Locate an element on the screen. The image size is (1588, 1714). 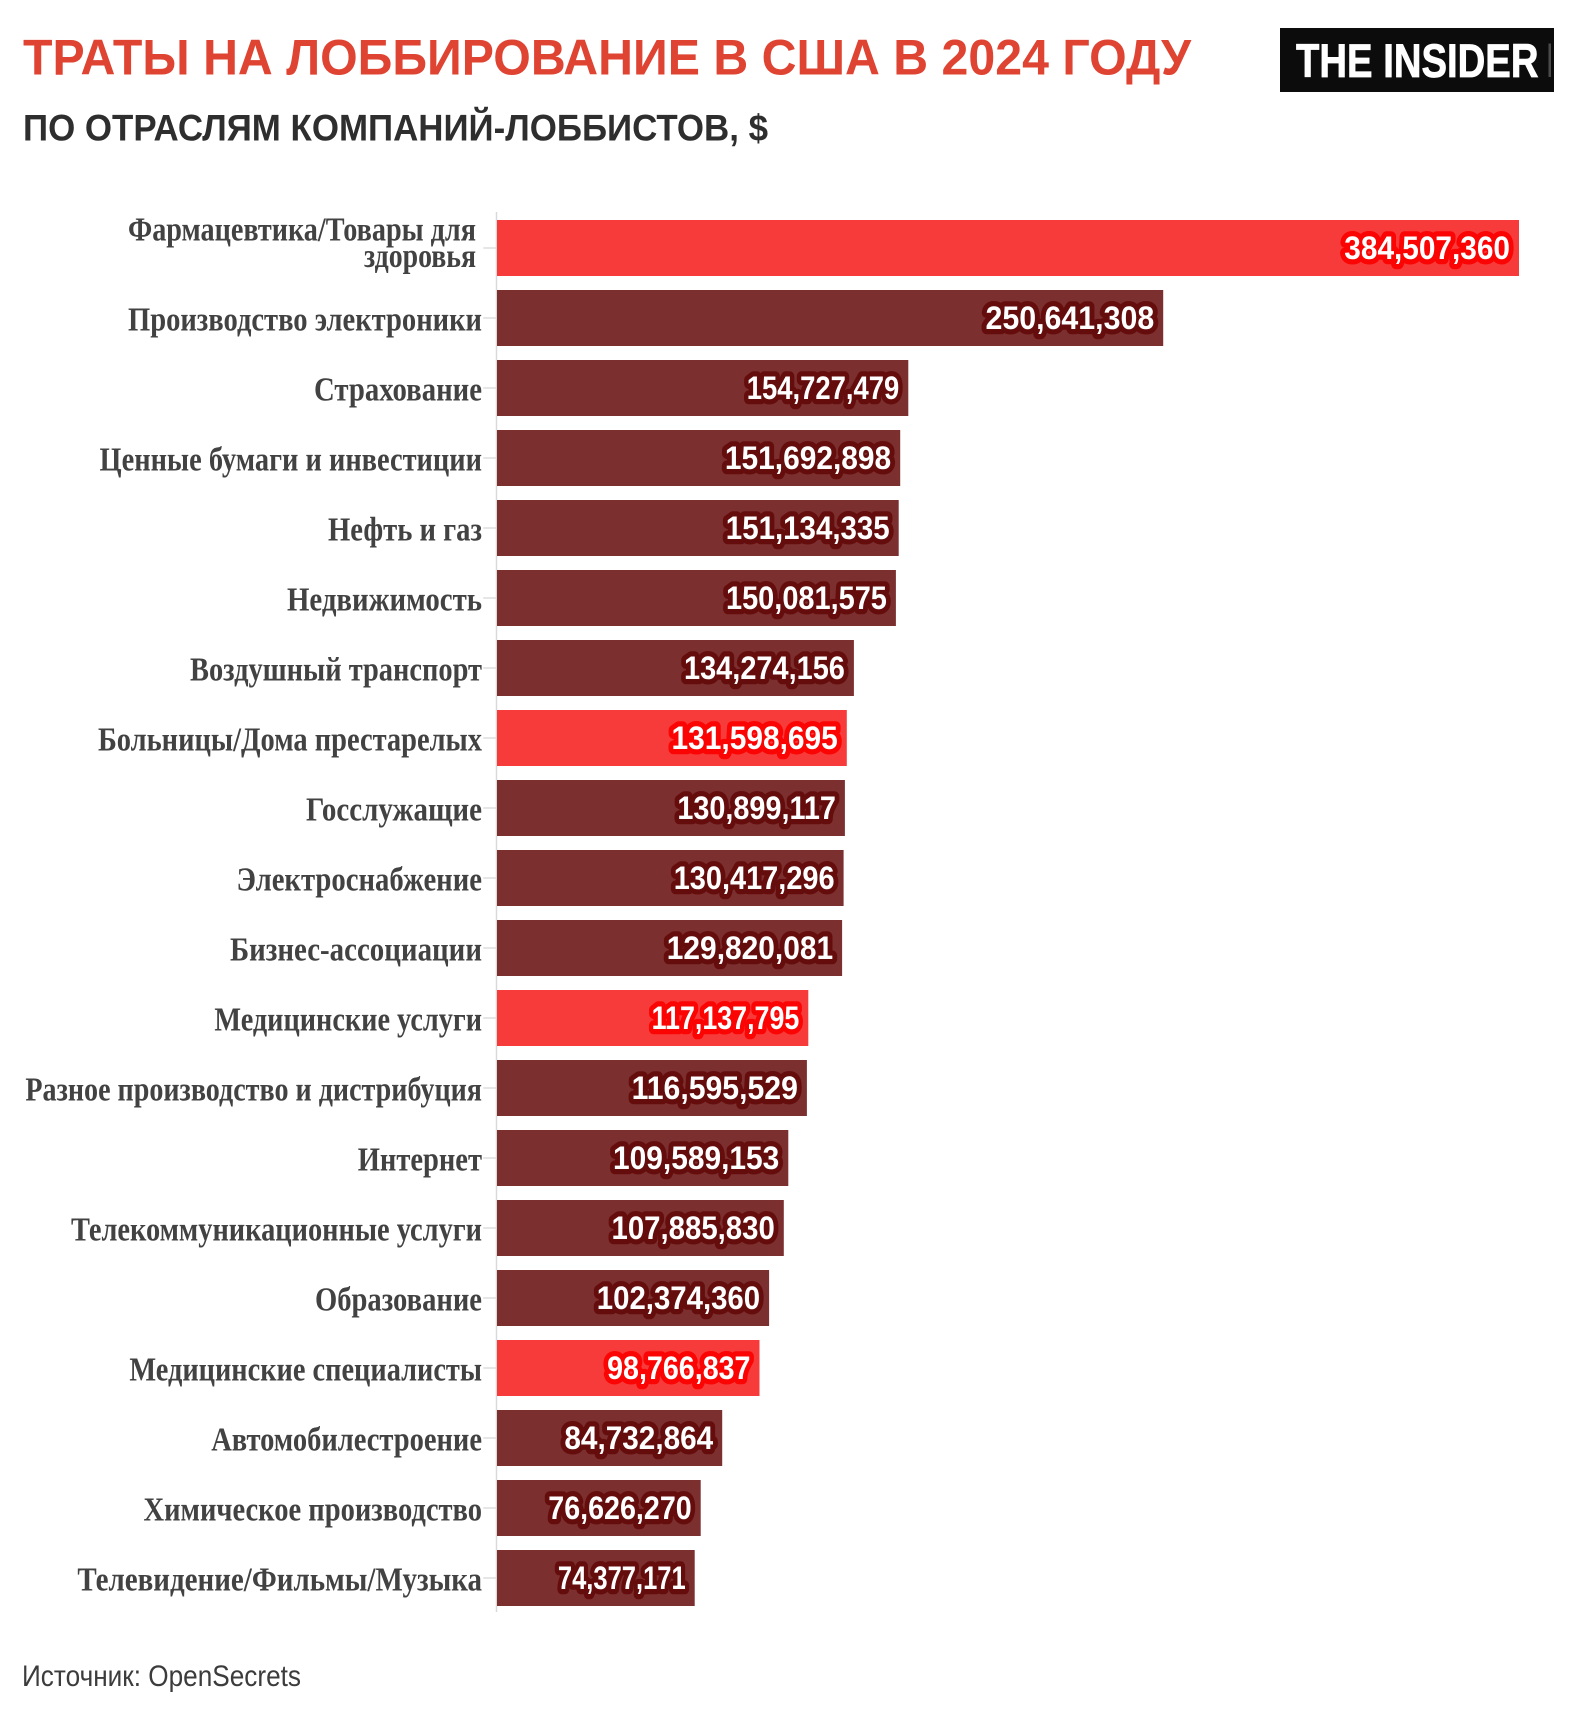
svg-text: 102,374,360 is located at coordinates (678, 1298).